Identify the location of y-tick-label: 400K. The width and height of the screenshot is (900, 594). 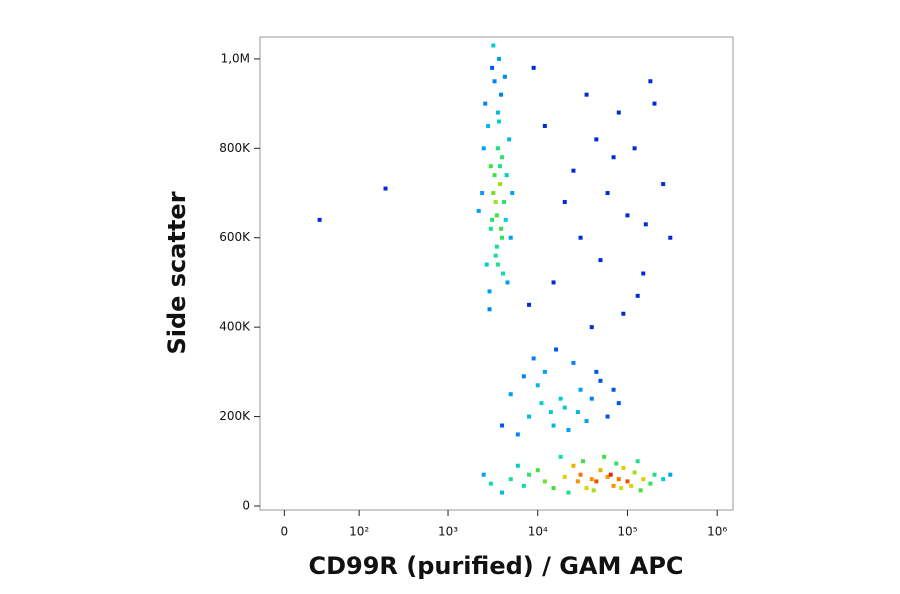
(235, 327).